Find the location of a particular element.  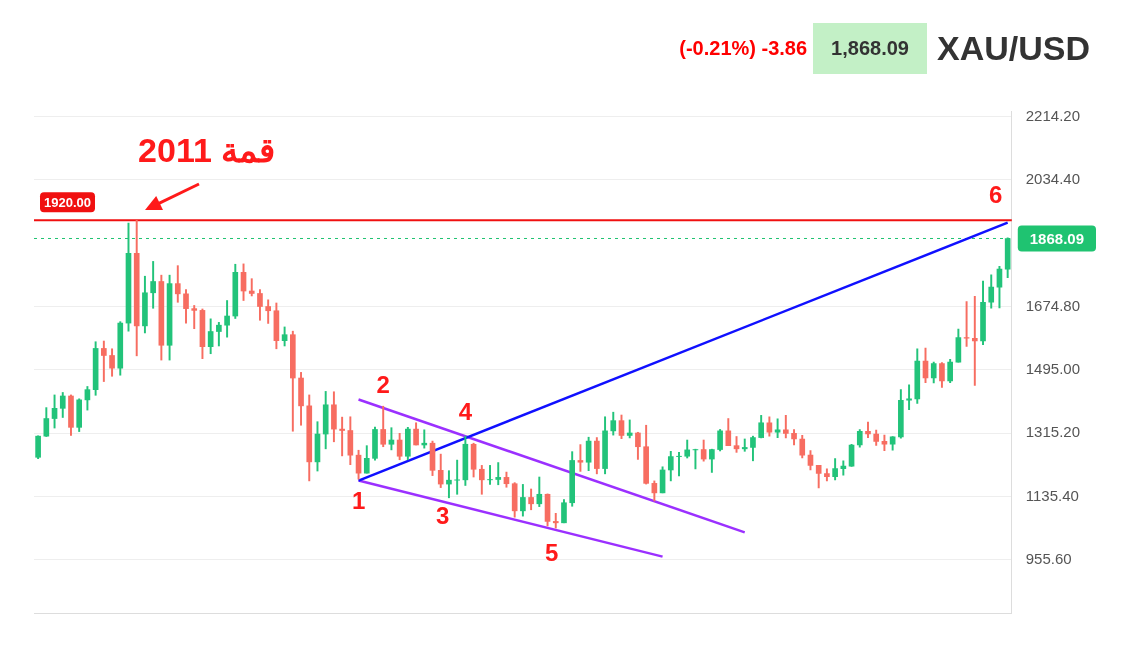

y-tick-label: 1495.00 is located at coordinates (1053, 369).